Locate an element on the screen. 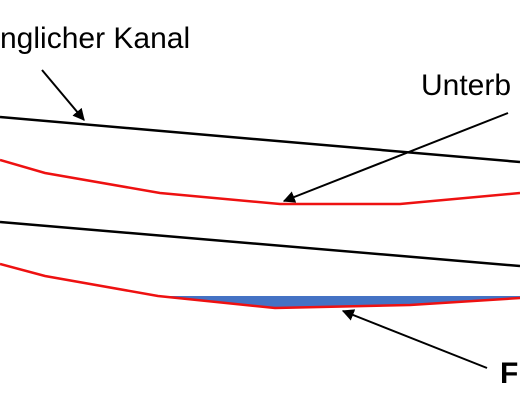  label-undercut: Unterb is located at coordinates (466, 85).